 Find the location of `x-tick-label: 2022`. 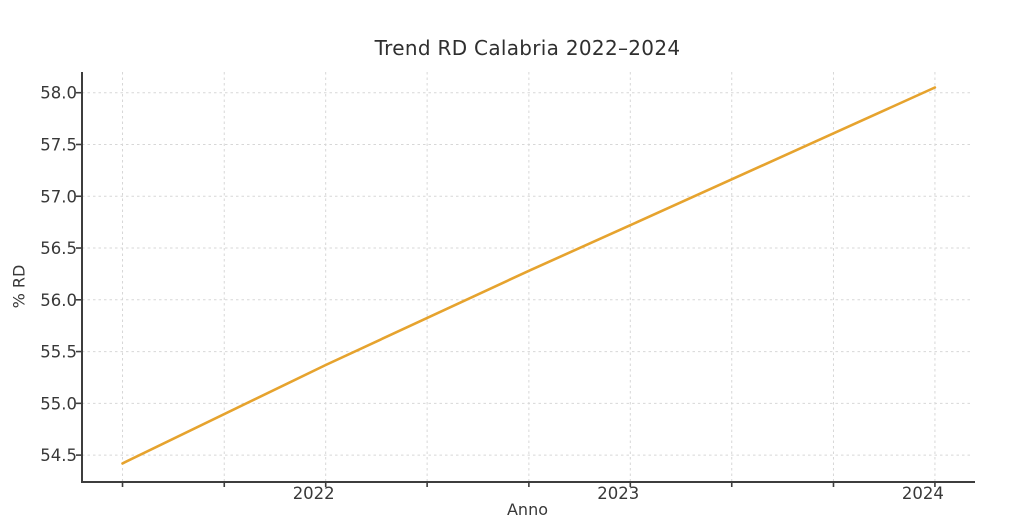

x-tick-label: 2022 is located at coordinates (314, 493).